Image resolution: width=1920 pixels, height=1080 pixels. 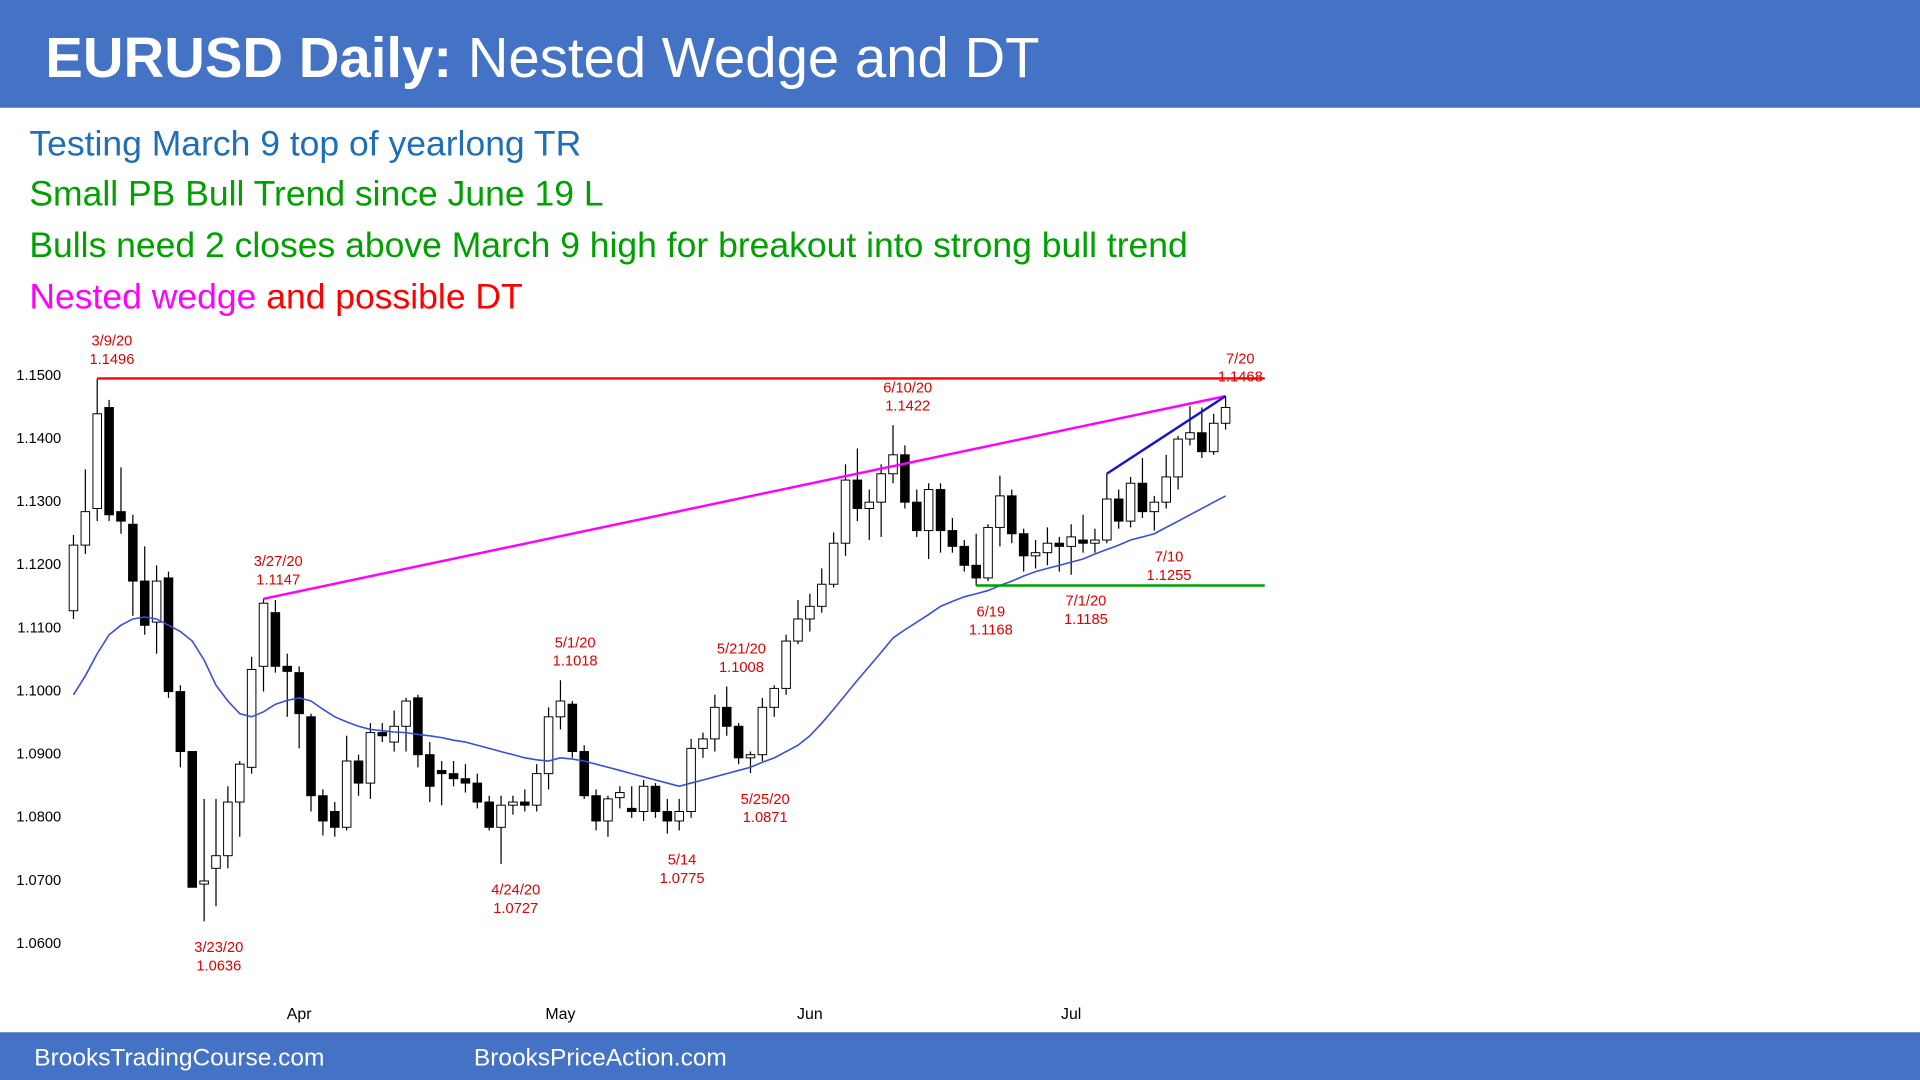 What do you see at coordinates (218, 948) in the screenshot?
I see `annotation-date: 3/23/20` at bounding box center [218, 948].